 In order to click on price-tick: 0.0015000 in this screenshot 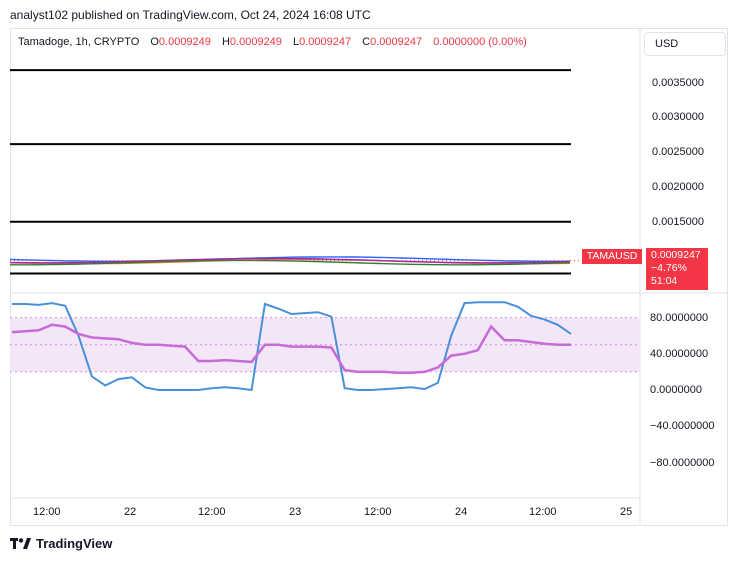, I will do `click(678, 222)`.